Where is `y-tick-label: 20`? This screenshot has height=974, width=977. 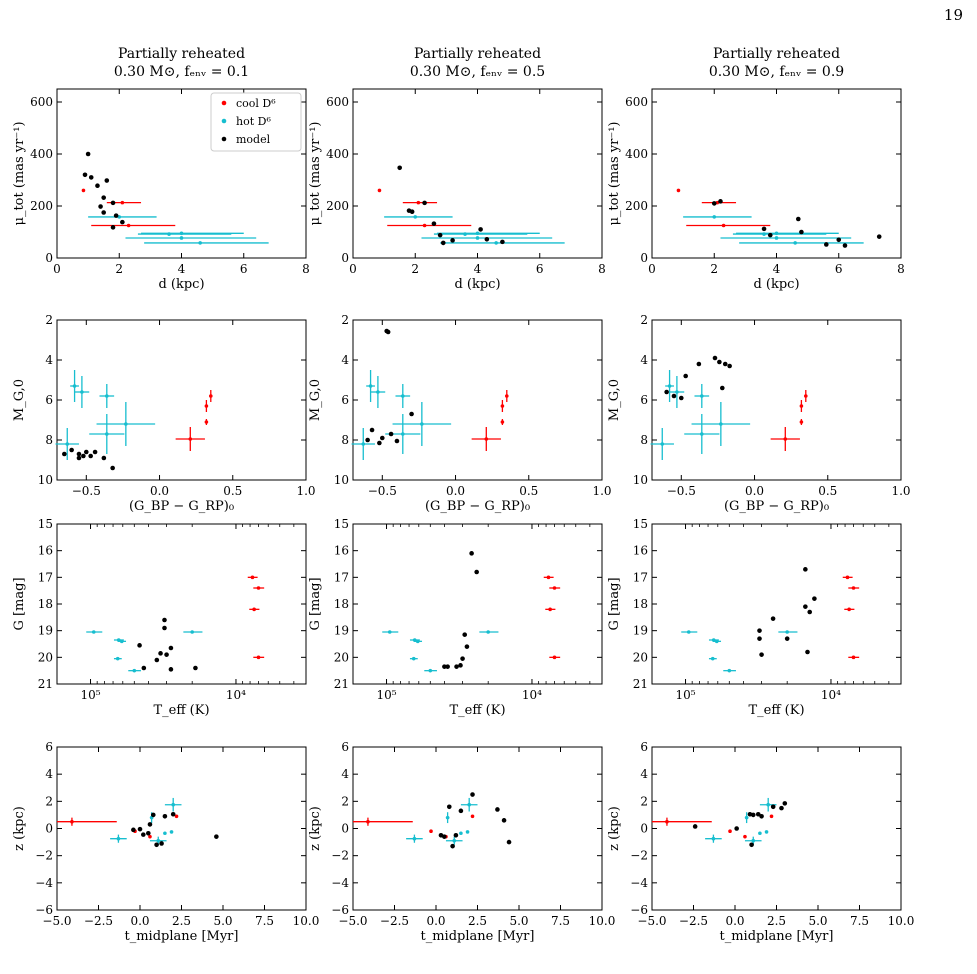 y-tick-label: 20 is located at coordinates (341, 657).